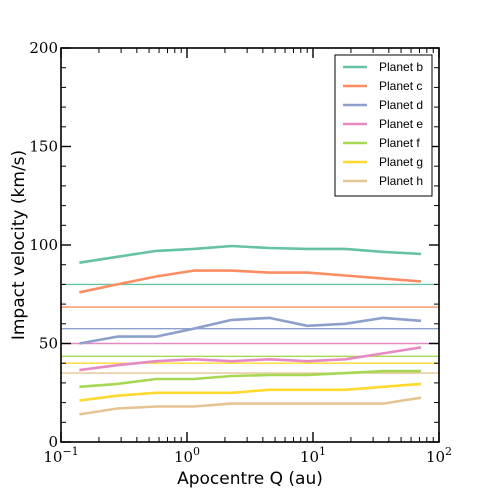  What do you see at coordinates (48, 344) in the screenshot?
I see `y-tick-label: 50` at bounding box center [48, 344].